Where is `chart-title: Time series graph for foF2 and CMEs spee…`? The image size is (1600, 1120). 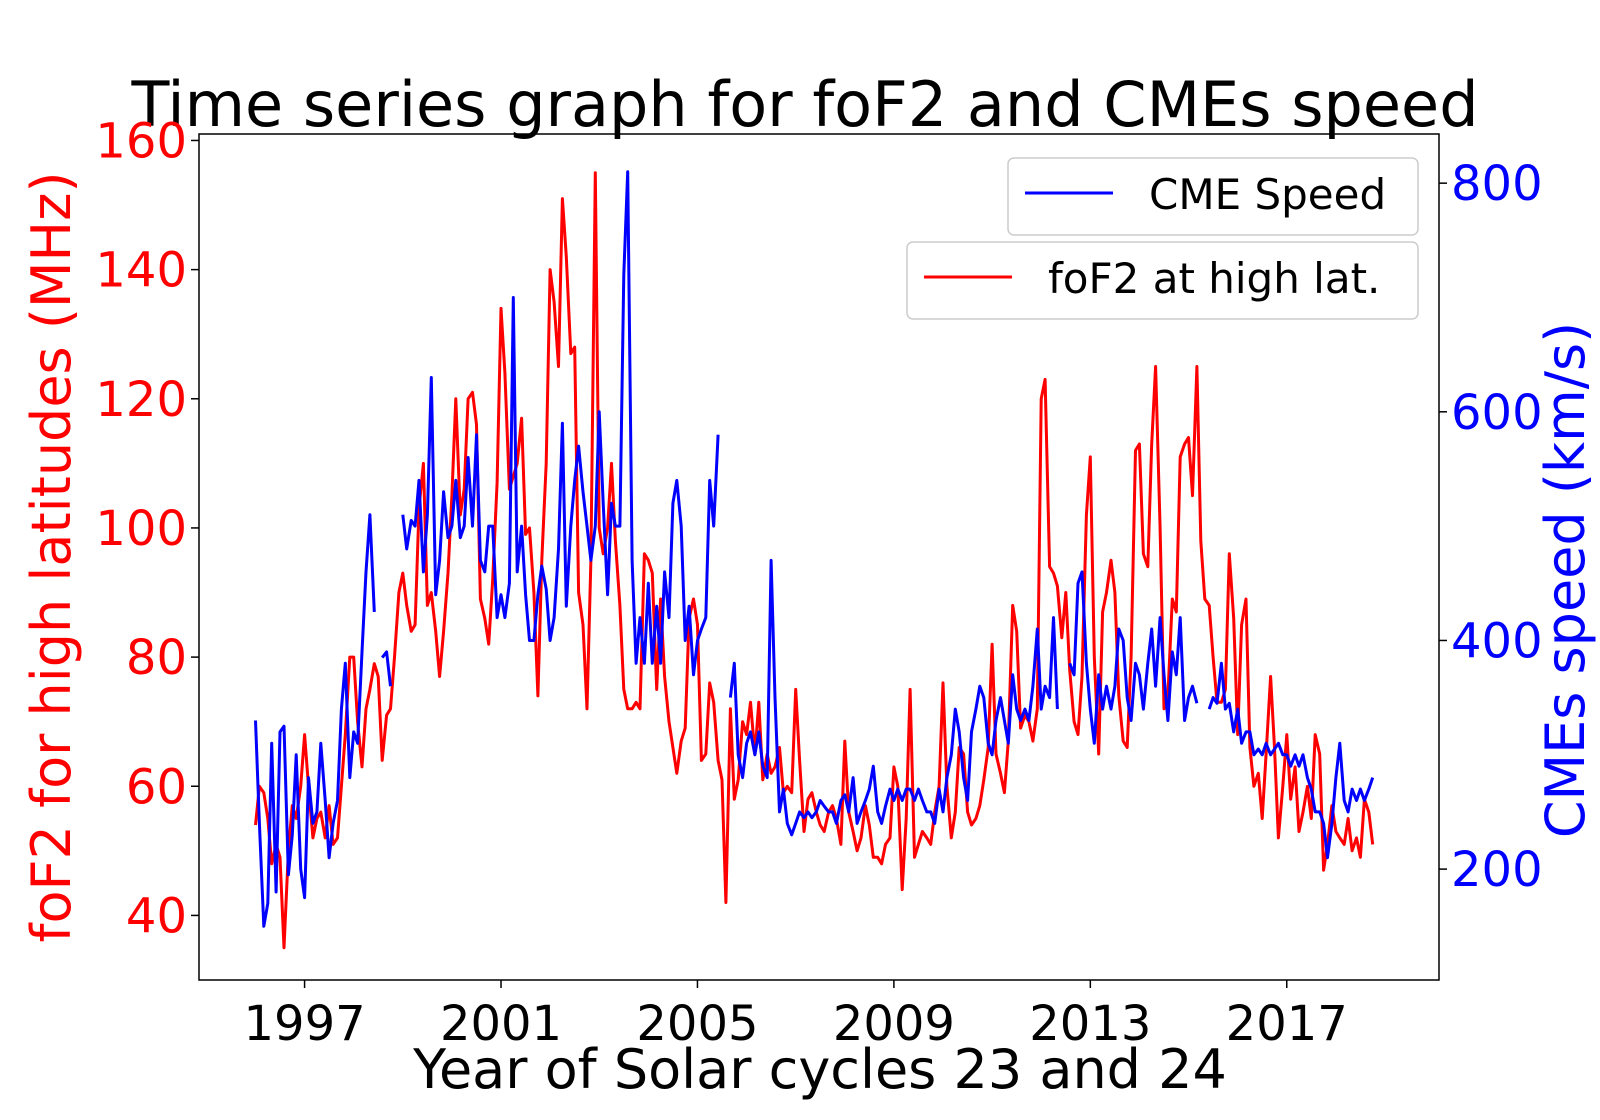
chart-title: Time series graph for foF2 and CMEs spee… is located at coordinates (804, 104).